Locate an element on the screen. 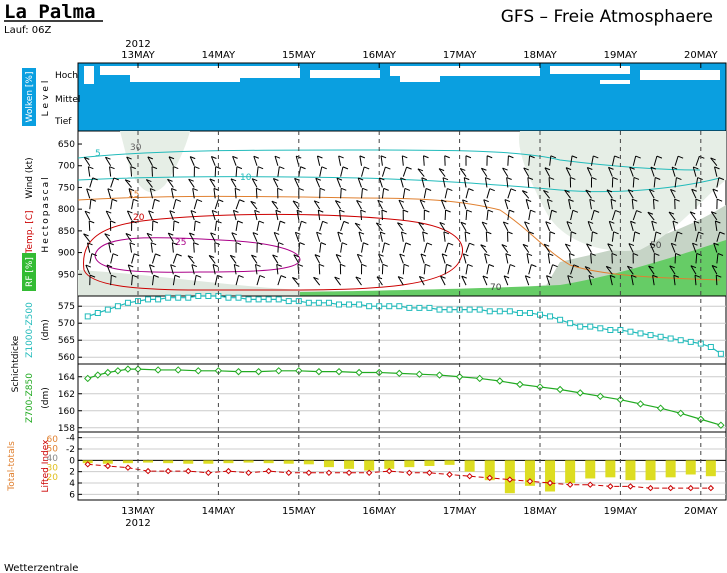  y-tick-label: 164 is located at coordinates (66, 378).